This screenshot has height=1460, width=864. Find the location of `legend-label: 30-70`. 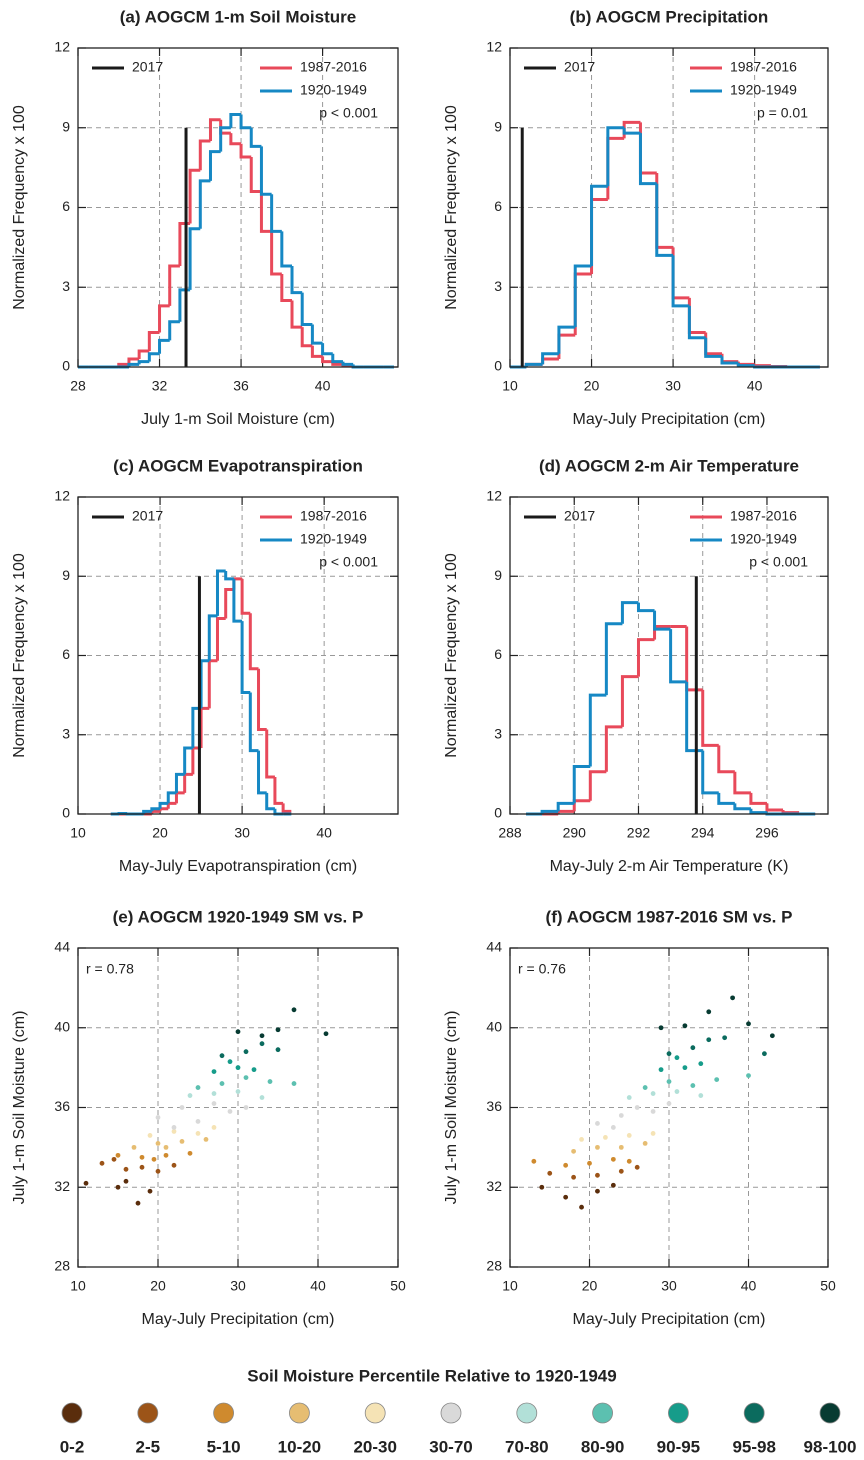

legend-label: 30-70 is located at coordinates (450, 1446).